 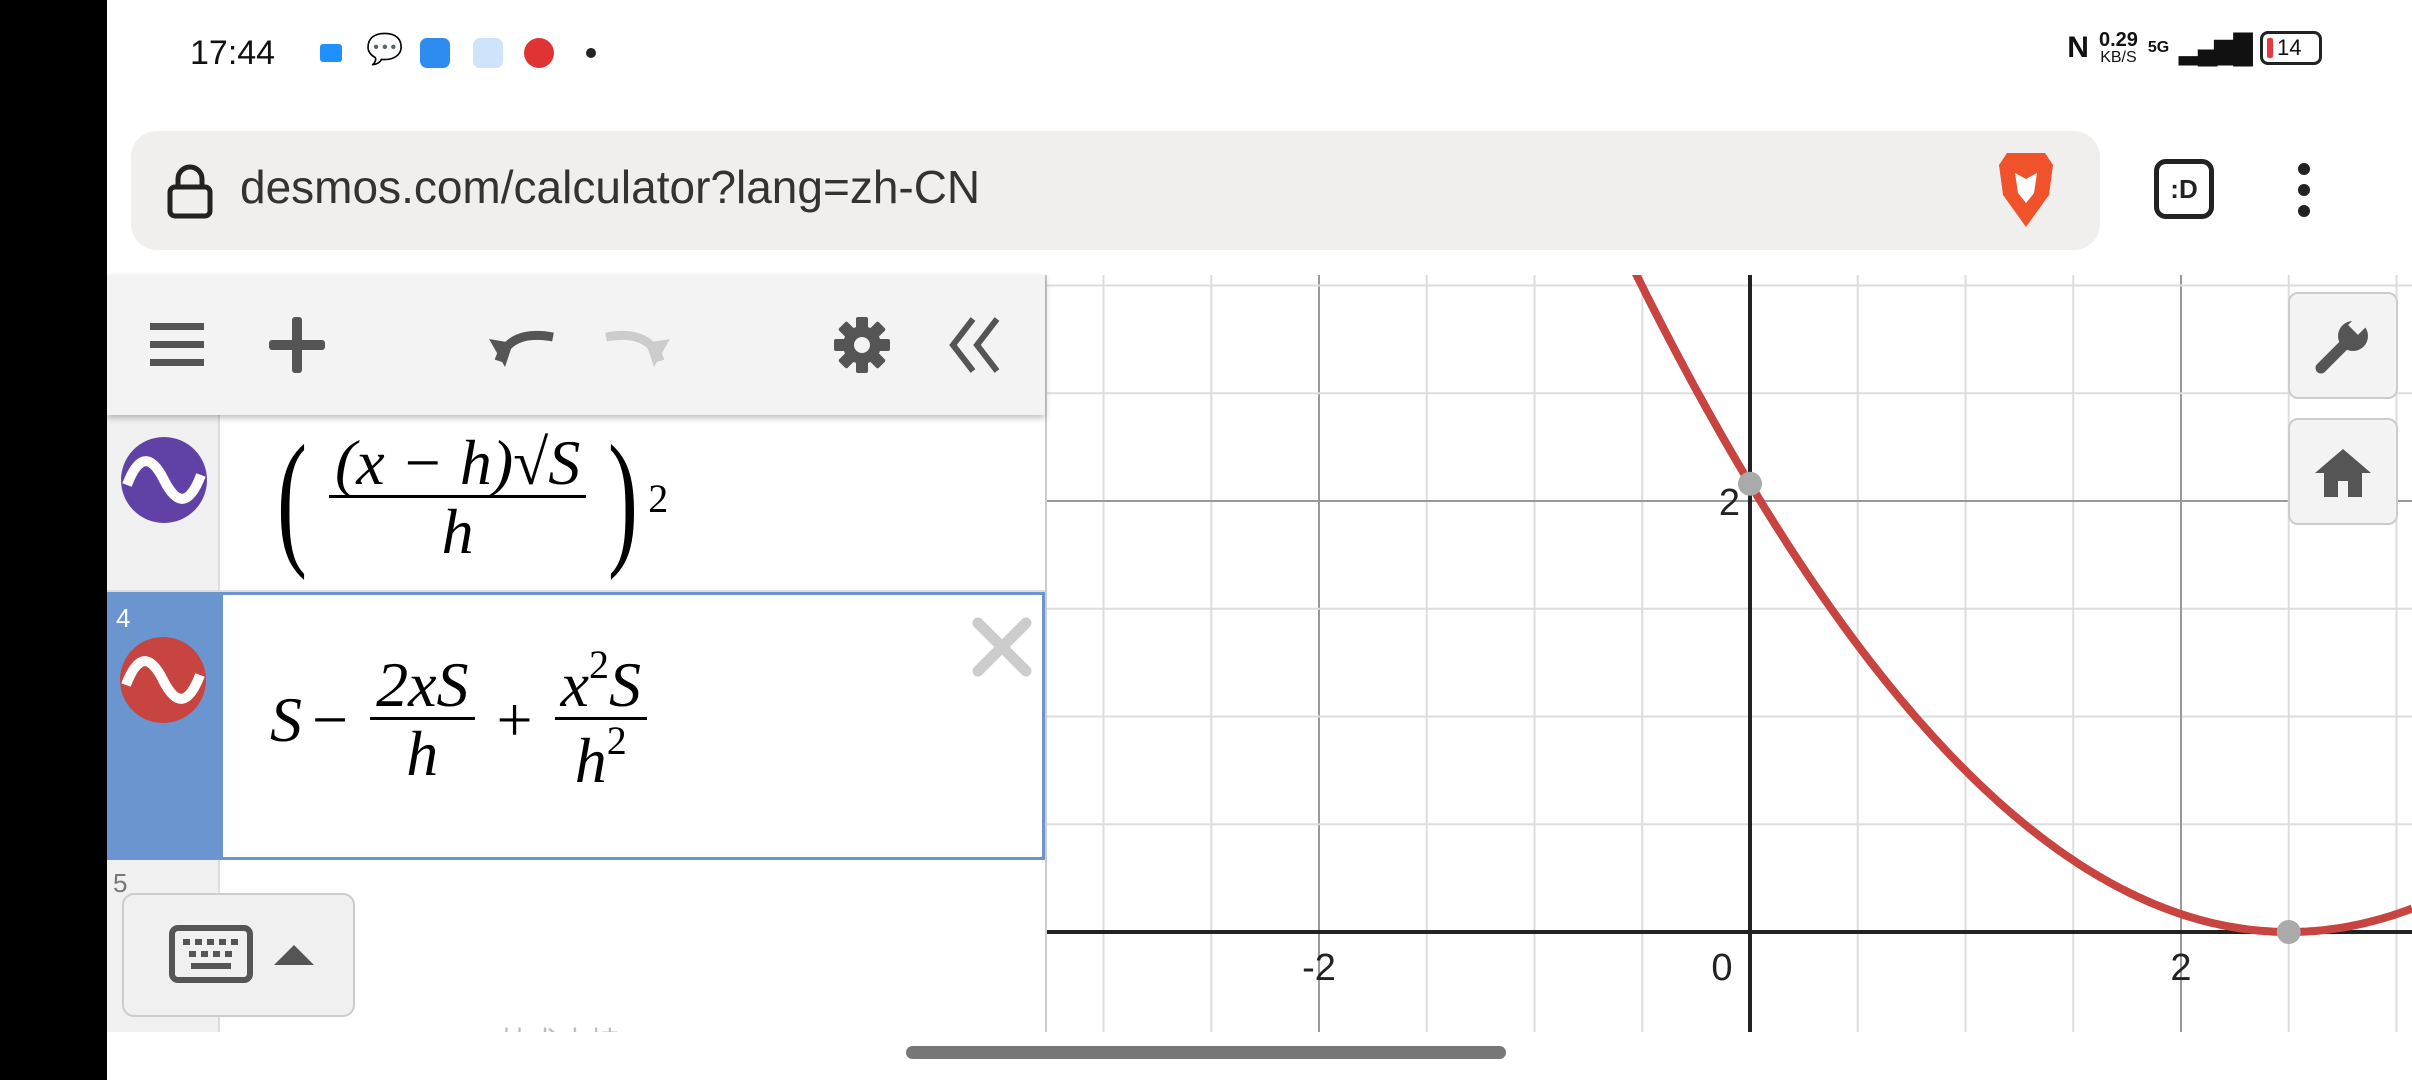 What do you see at coordinates (623, 498) in the screenshot?
I see `right-paren: )` at bounding box center [623, 498].